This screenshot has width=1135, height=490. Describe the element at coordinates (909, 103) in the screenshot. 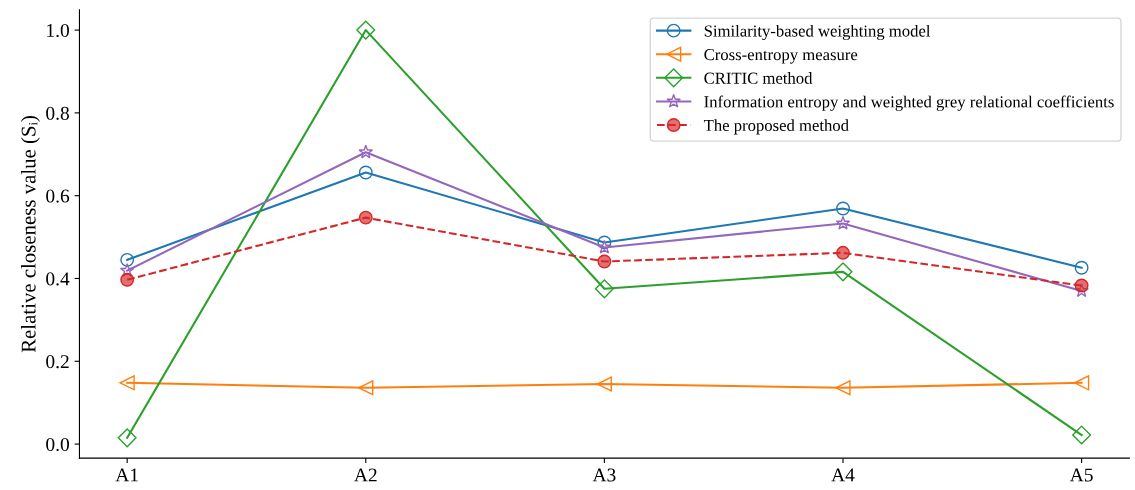

I see `legend-label: Information entropy and weighted grey relational coefficients` at that location.